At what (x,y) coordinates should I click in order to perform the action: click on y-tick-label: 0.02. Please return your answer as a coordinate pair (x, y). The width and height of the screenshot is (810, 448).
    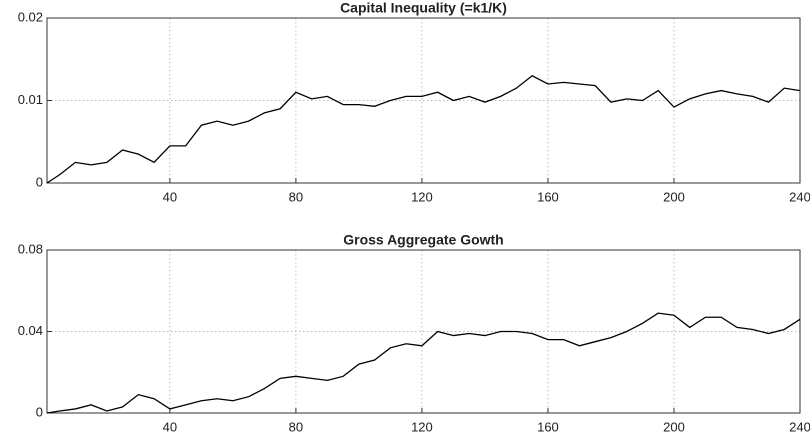
    Looking at the image, I should click on (30, 16).